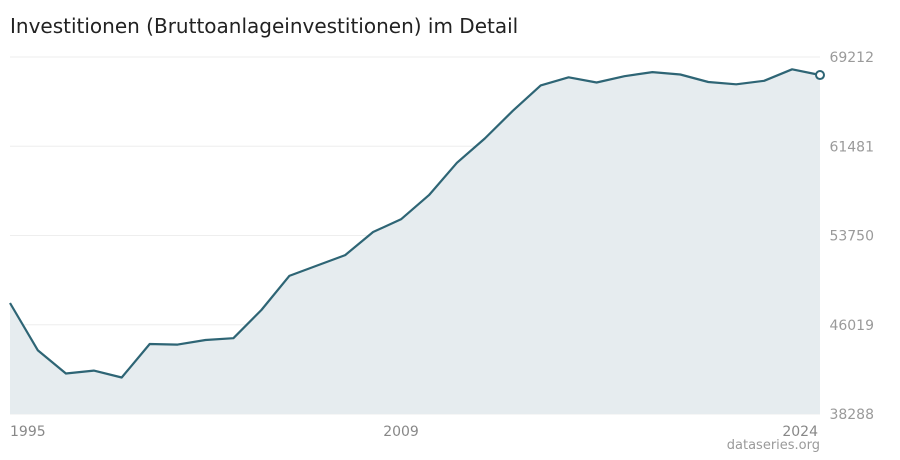  What do you see at coordinates (851, 415) in the screenshot?
I see `y-tick-label: 38288` at bounding box center [851, 415].